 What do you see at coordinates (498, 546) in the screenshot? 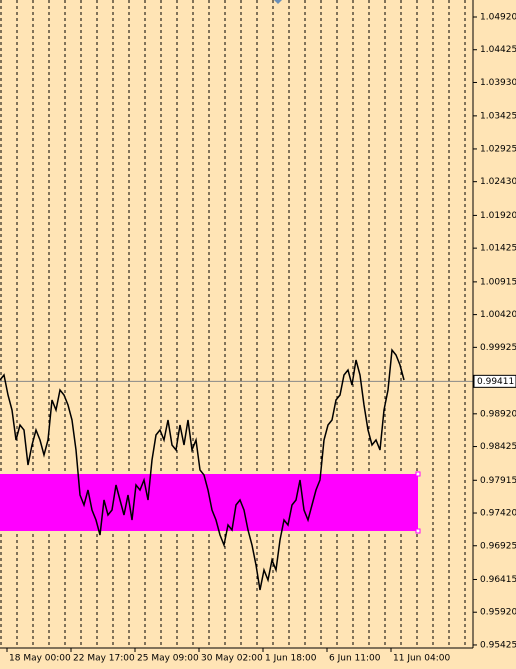
I see `y-tick-label: 0.96925` at bounding box center [498, 546].